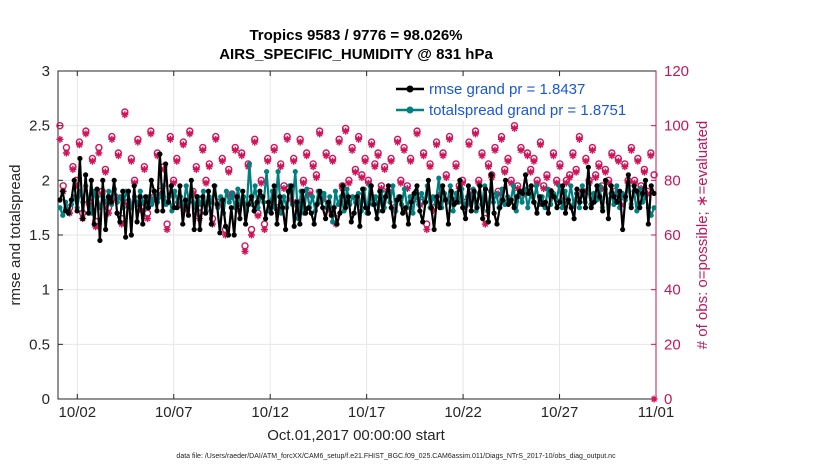  I want to click on x-tick-label: 10/07, so click(174, 412).